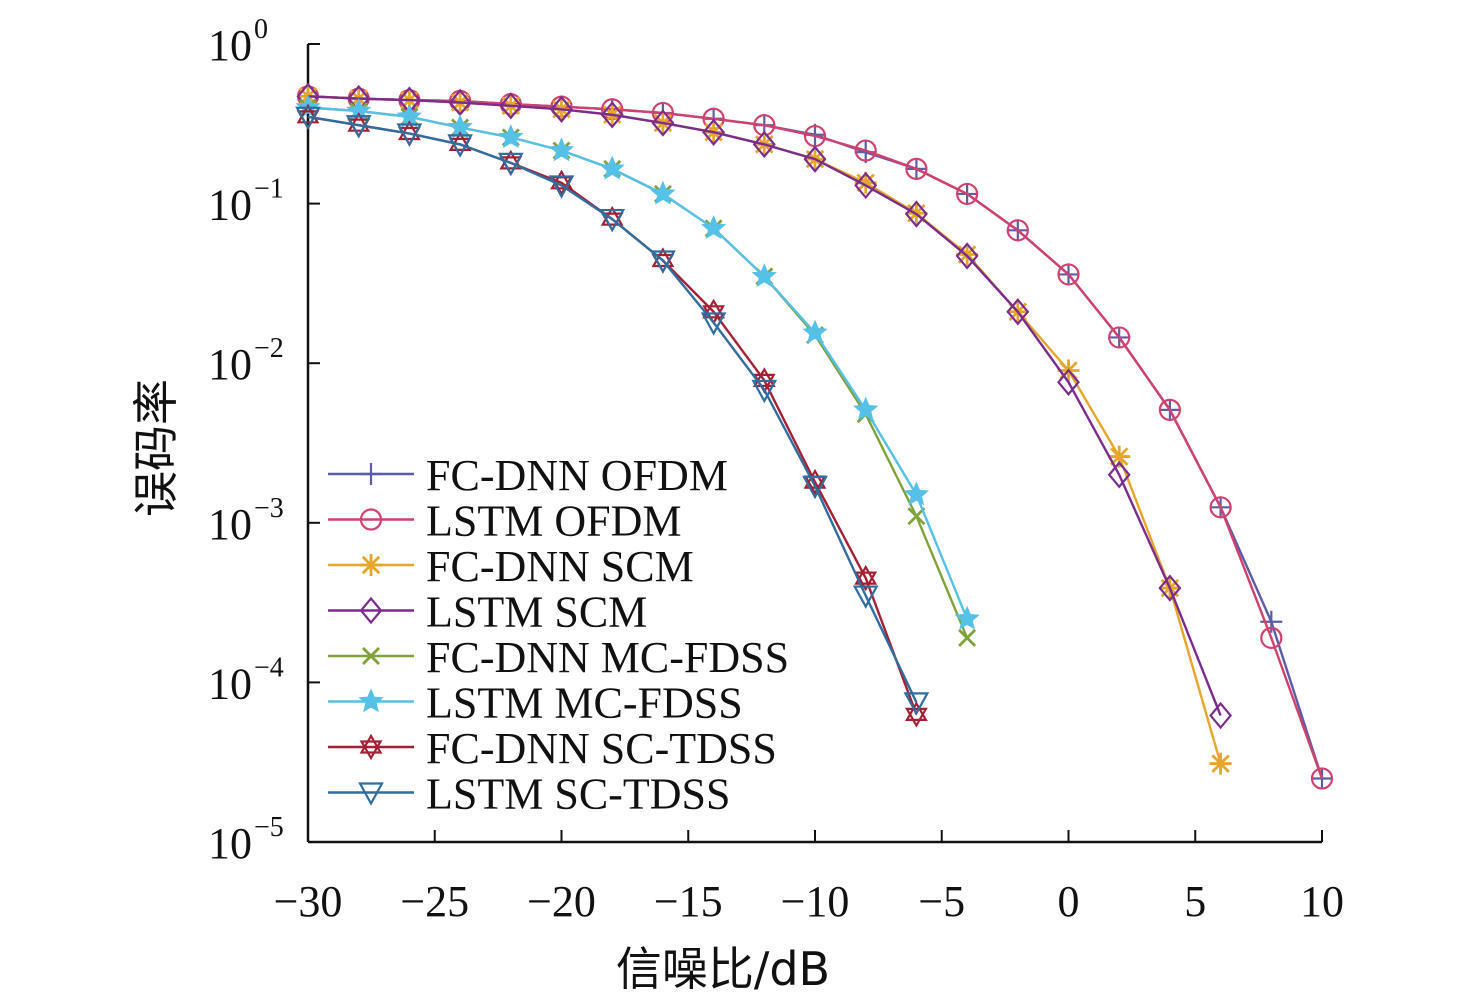 This screenshot has height=1004, width=1476. I want to click on legend-entry: FC-DNN SCM, so click(511, 566).